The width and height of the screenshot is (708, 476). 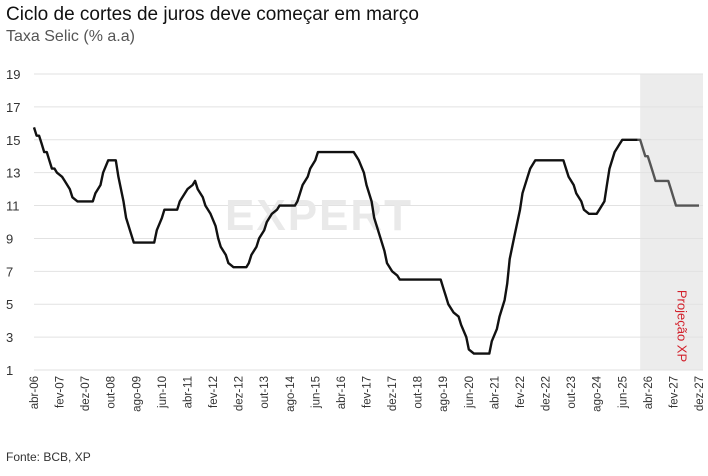 I want to click on projection-band, so click(x=671, y=222).